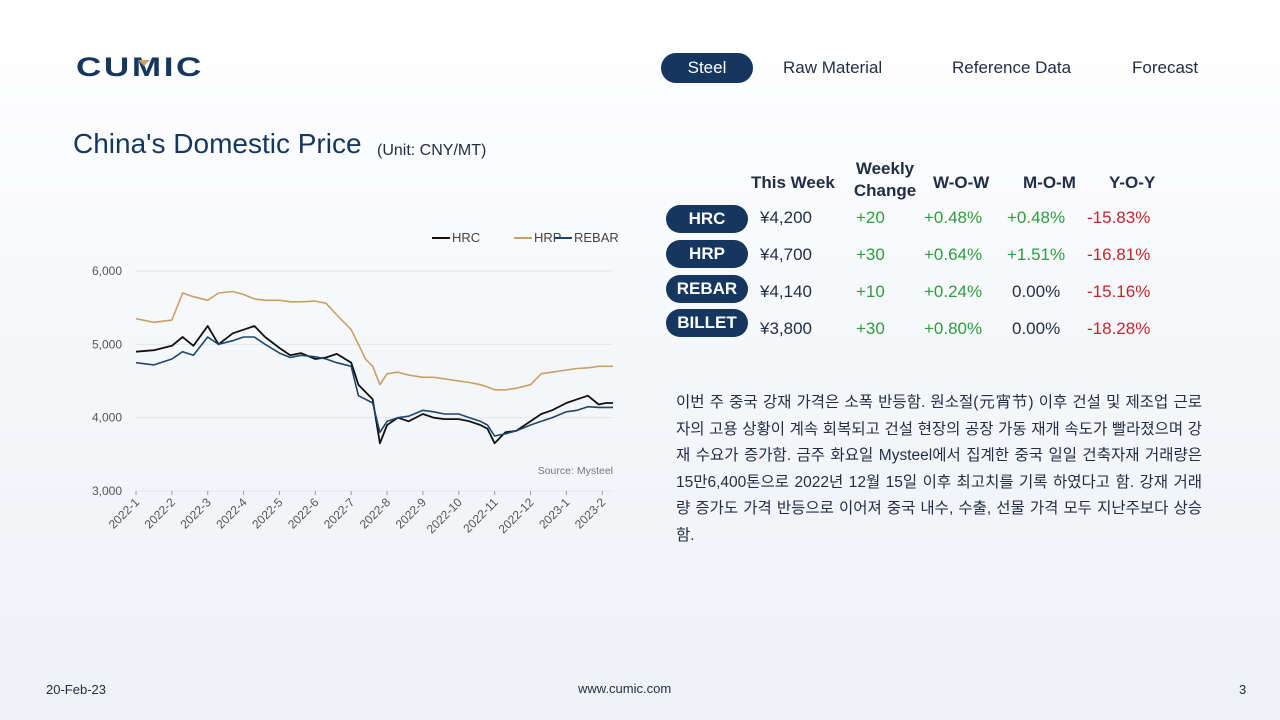  What do you see at coordinates (1119, 217) in the screenshot?
I see `yoy-hrc: -15.83%` at bounding box center [1119, 217].